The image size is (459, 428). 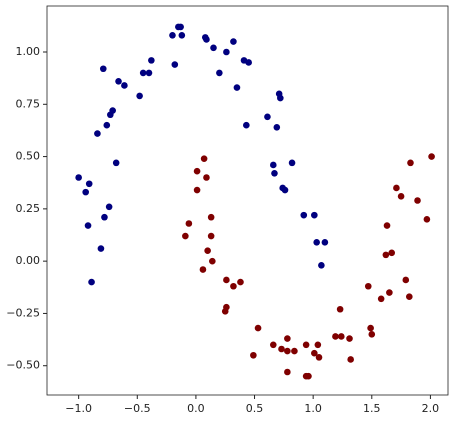 I want to click on x-tick-label: −0.5, so click(x=137, y=408).